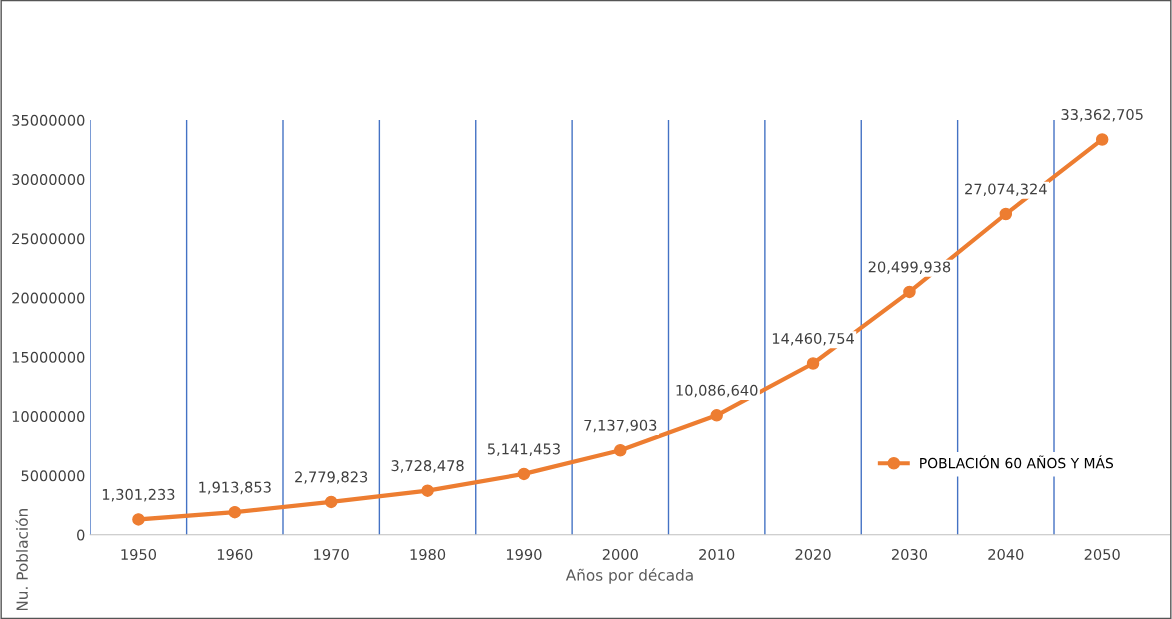 Image resolution: width=1172 pixels, height=619 pixels. I want to click on data-label: 1,913,853, so click(235, 488).